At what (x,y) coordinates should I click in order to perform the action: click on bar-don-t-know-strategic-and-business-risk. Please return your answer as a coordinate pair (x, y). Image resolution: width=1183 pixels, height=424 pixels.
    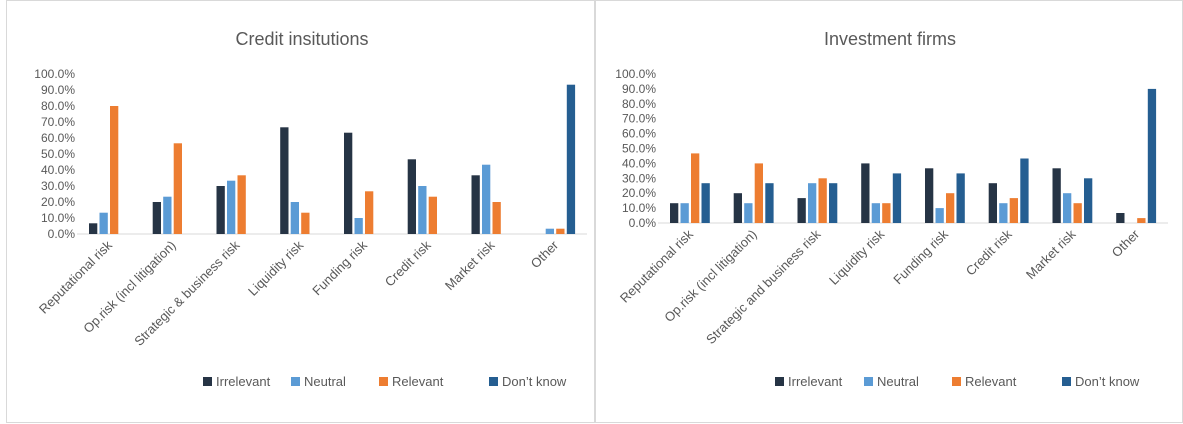
    Looking at the image, I should click on (833, 203).